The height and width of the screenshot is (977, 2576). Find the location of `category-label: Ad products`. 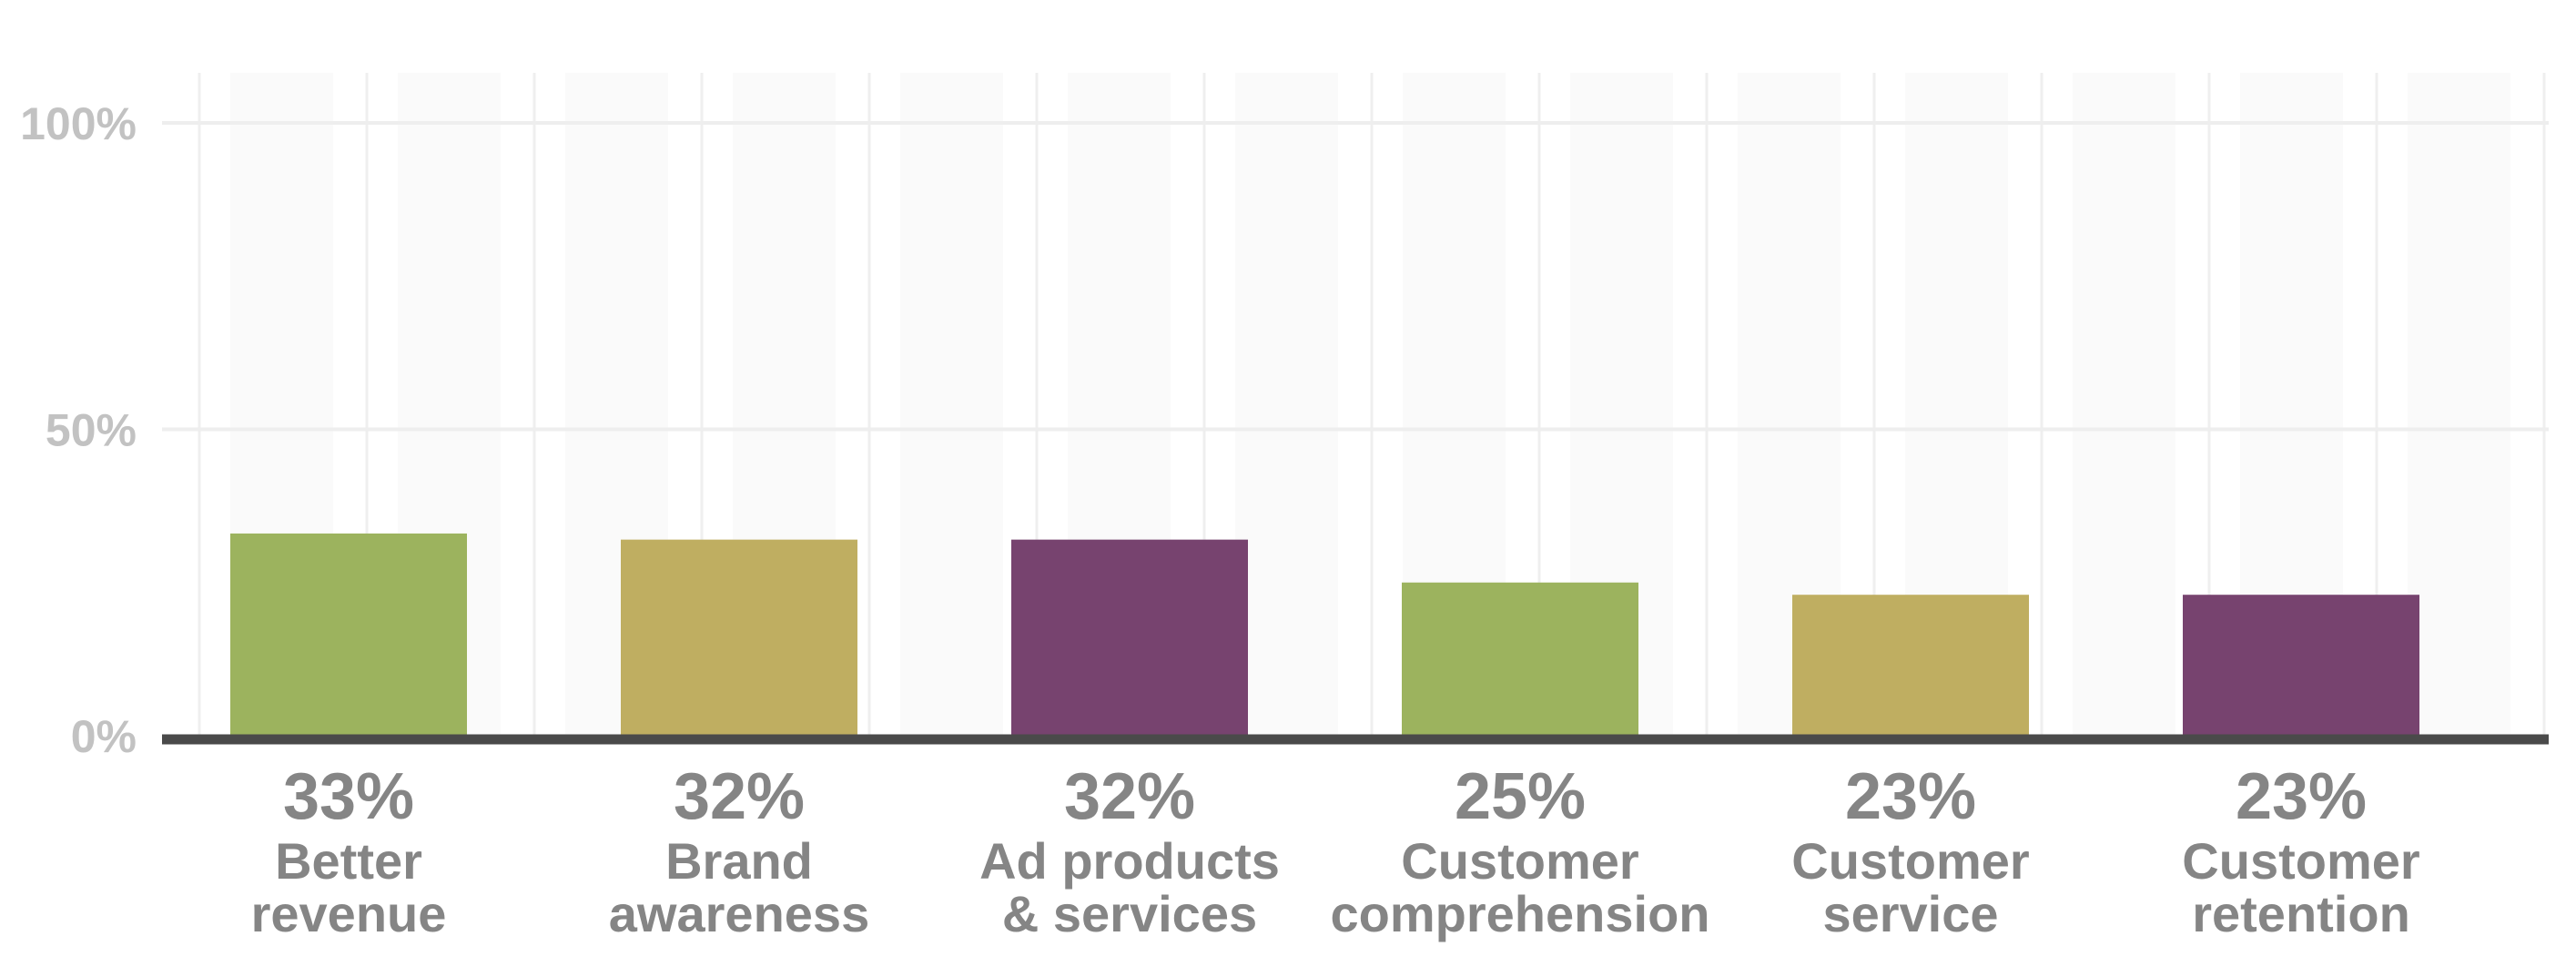

category-label: Ad products is located at coordinates (1129, 861).